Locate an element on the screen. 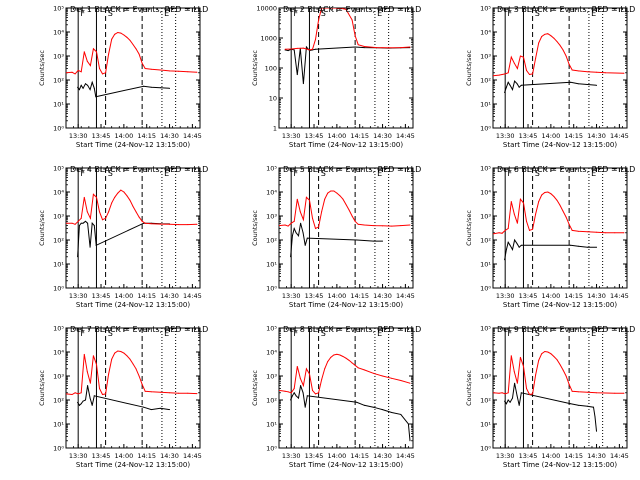 Image resolution: width=640 pixels, height=480 pixels. x-axis-label: Start Time (24-Nov-12 13:15:00) is located at coordinates (346, 305).